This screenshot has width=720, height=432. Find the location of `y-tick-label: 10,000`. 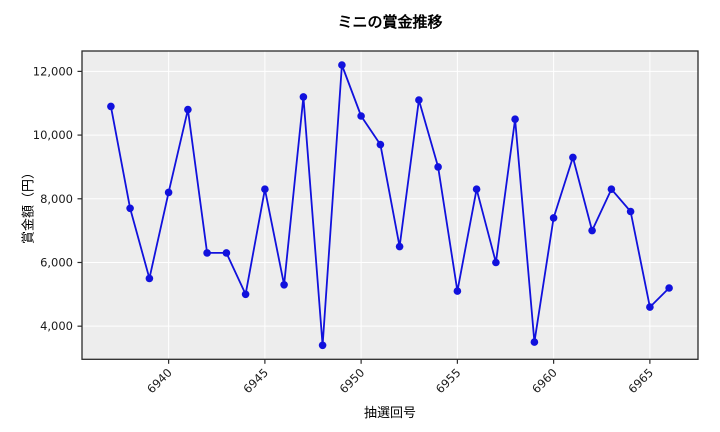

y-tick-label: 10,000 is located at coordinates (53, 135).